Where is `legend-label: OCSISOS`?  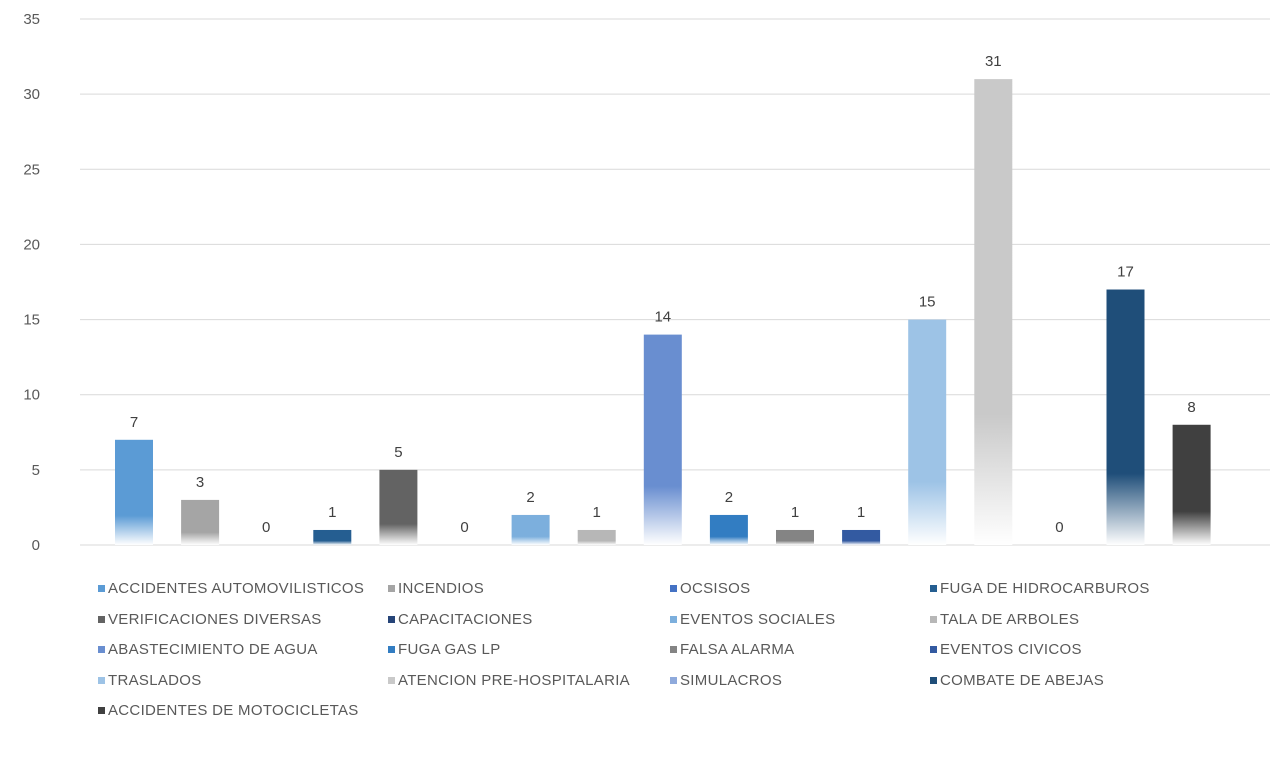
legend-label: OCSISOS is located at coordinates (715, 588).